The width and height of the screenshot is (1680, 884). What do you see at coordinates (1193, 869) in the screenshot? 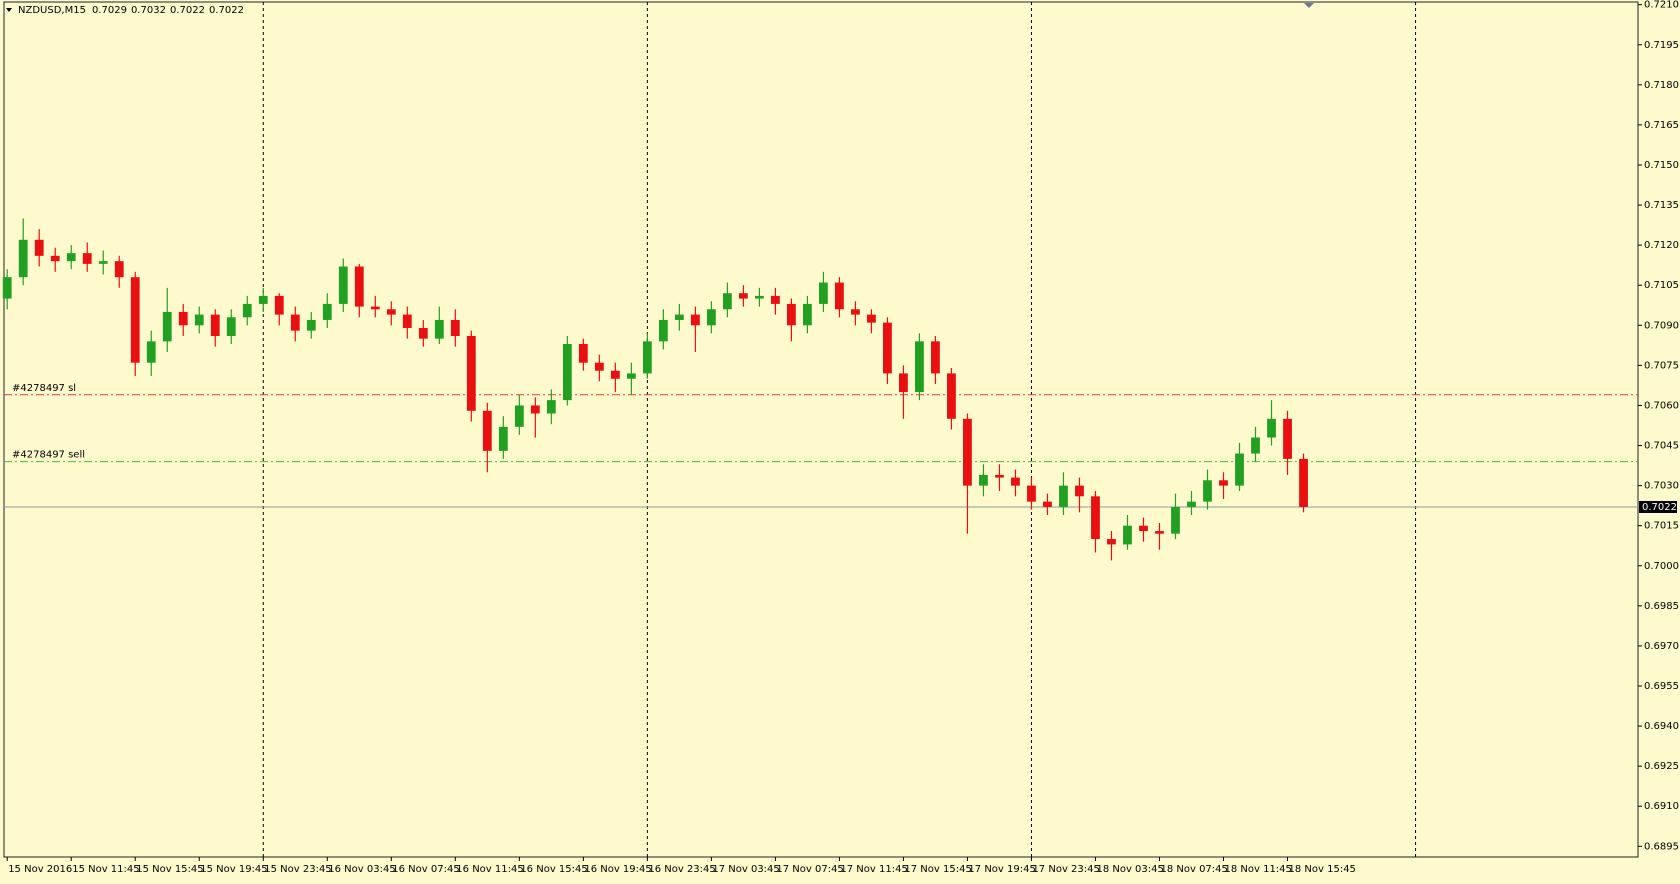
I see `x-tick-label: 18 Nov 07:45` at bounding box center [1193, 869].